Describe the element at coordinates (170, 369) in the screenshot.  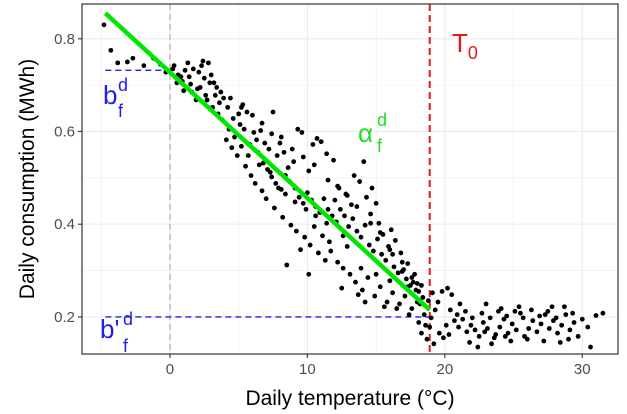
I see `x-tick-label: 0` at that location.